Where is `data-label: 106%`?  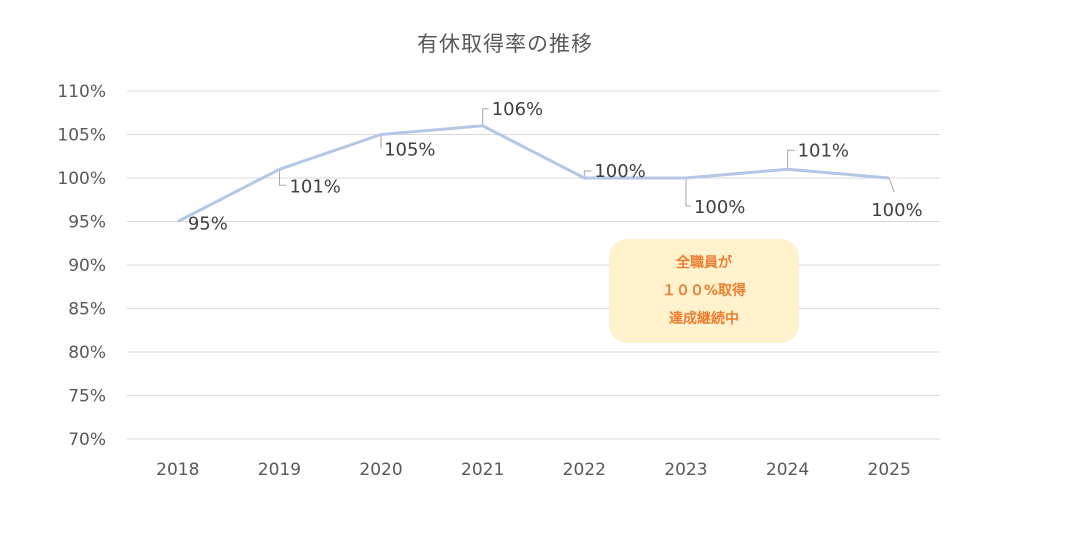 data-label: 106% is located at coordinates (517, 109).